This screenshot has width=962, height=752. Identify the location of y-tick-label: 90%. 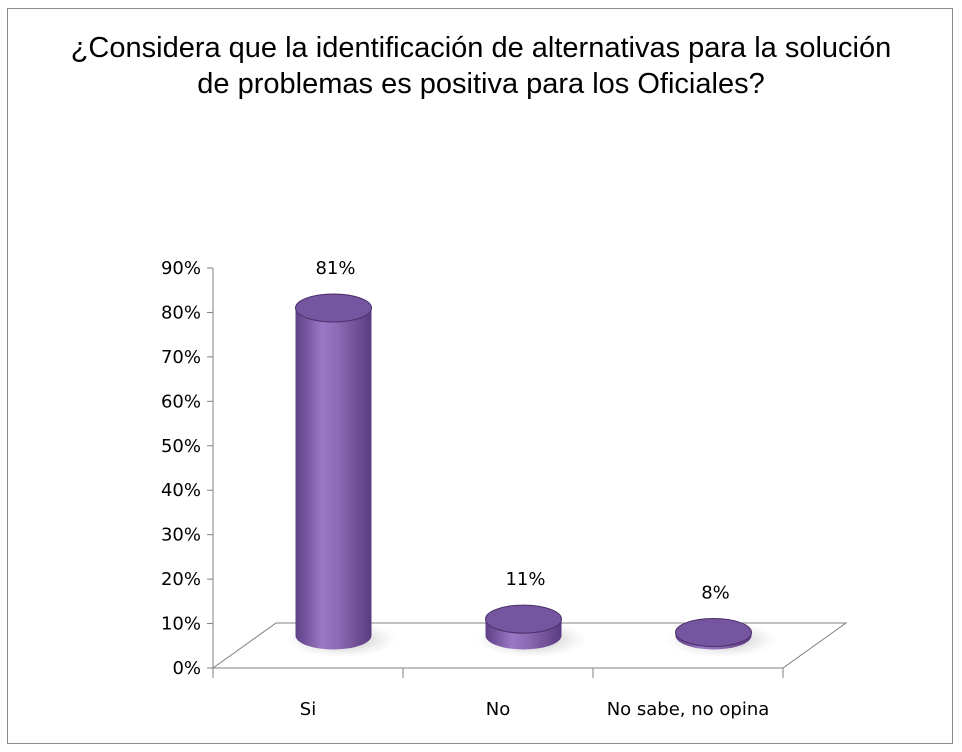
(181, 268).